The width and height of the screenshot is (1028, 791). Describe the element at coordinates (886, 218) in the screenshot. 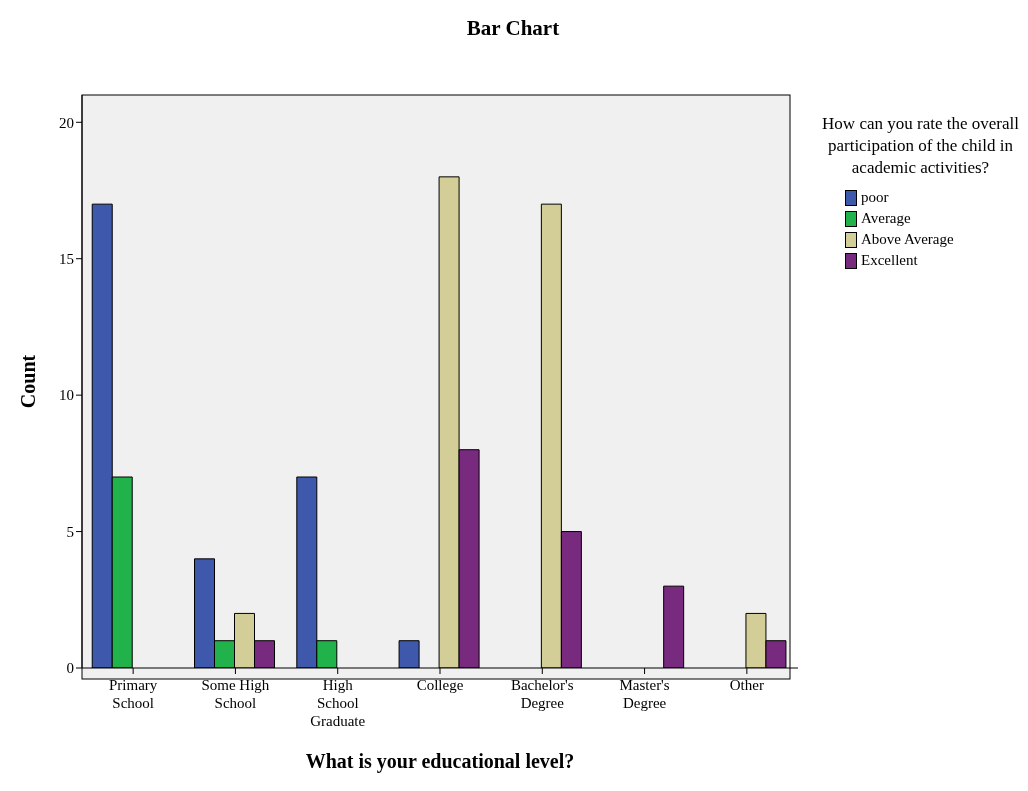

I see `legend-label: Average` at that location.